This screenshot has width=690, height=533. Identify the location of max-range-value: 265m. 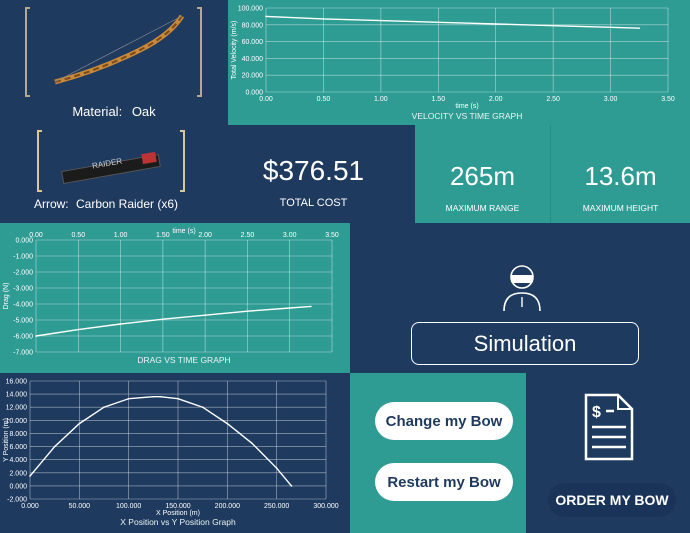
(482, 176).